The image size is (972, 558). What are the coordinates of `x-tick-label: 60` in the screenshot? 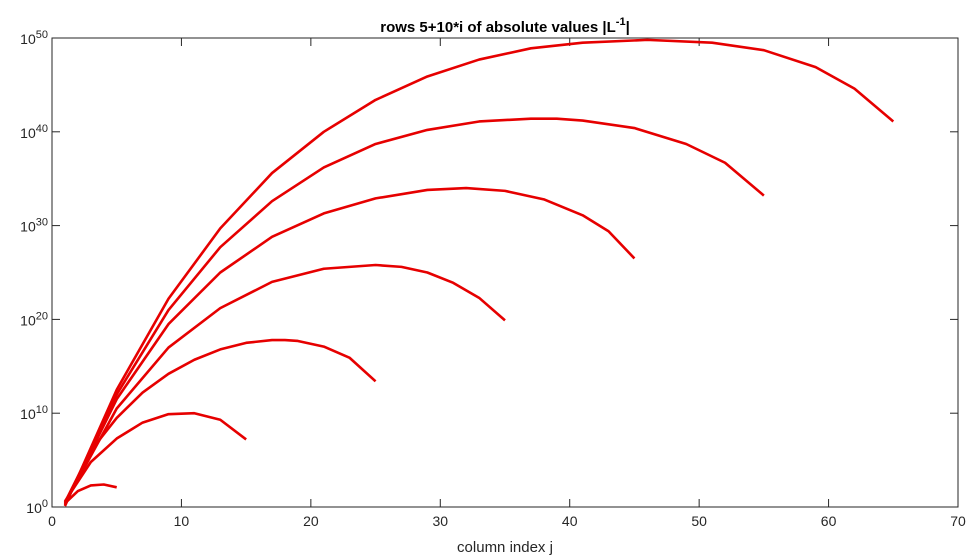 It's located at (829, 521).